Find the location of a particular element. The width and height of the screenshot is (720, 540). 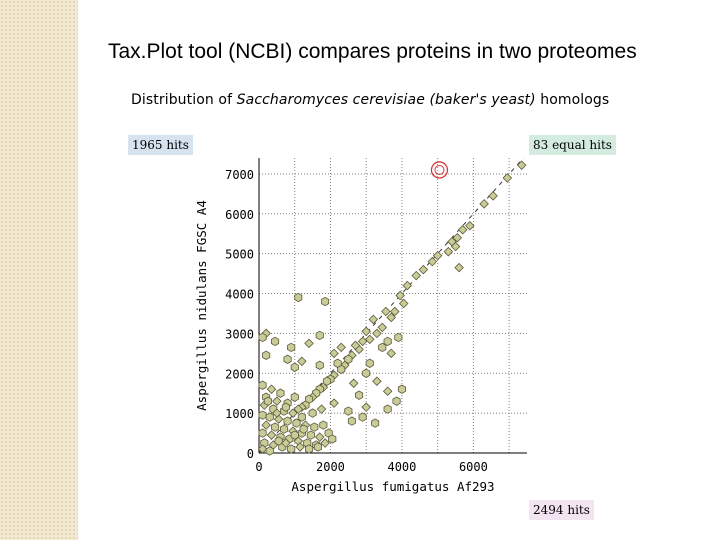

left-hits-count: 1965 hits is located at coordinates (160, 145).